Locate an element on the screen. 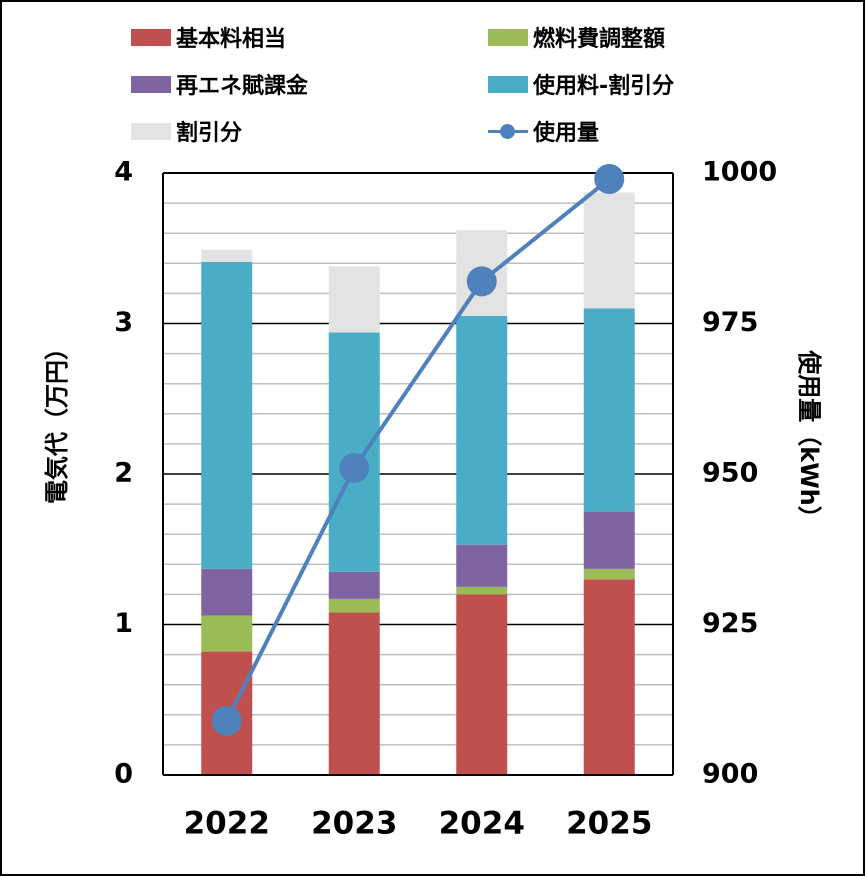 The image size is (865, 876). y-tick-label: 3 is located at coordinates (123, 322).